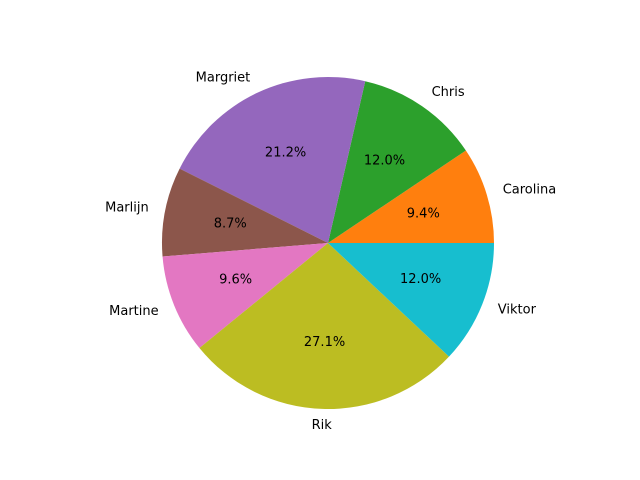 The width and height of the screenshot is (640, 480). I want to click on pie-slice-rik, so click(324, 326).